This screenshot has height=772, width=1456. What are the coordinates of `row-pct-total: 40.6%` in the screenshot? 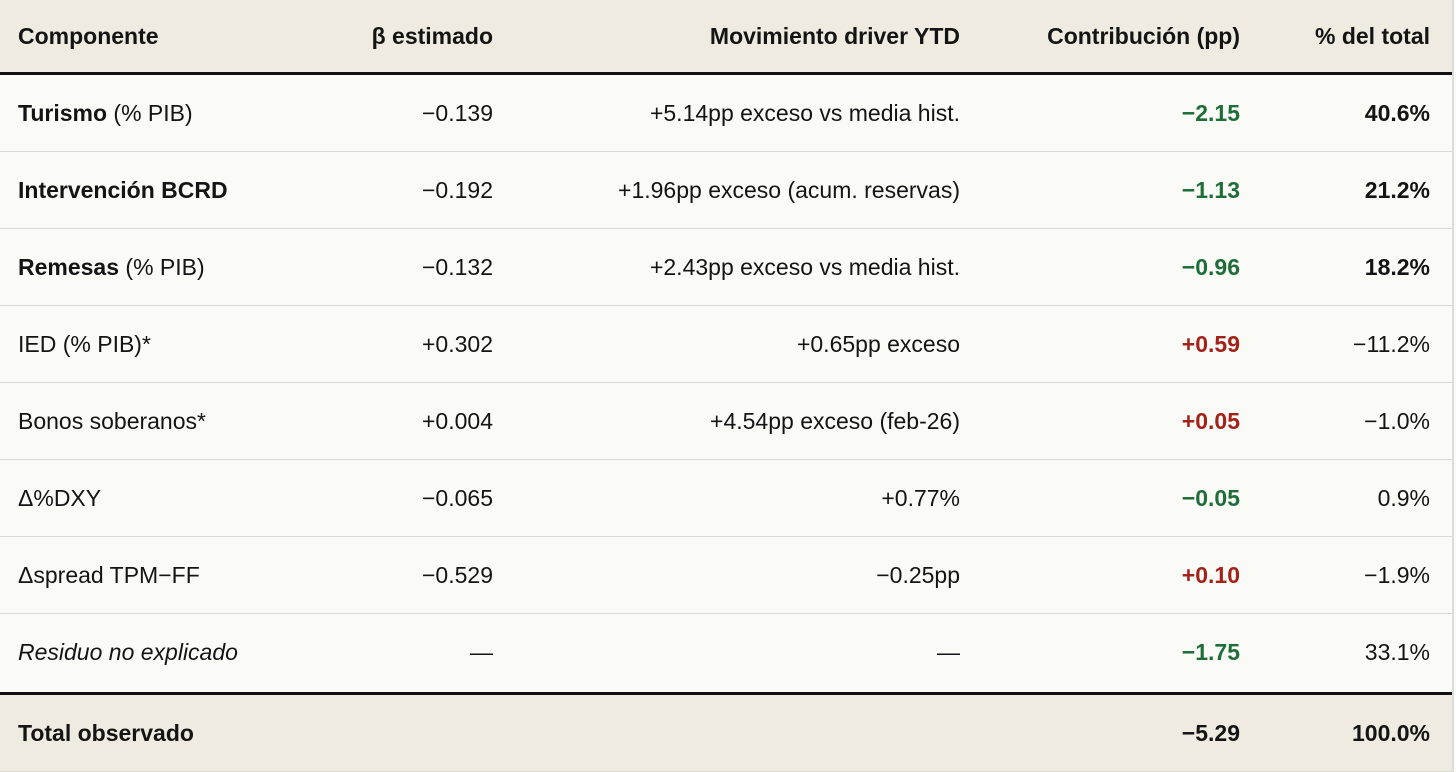 It's located at (1397, 112).